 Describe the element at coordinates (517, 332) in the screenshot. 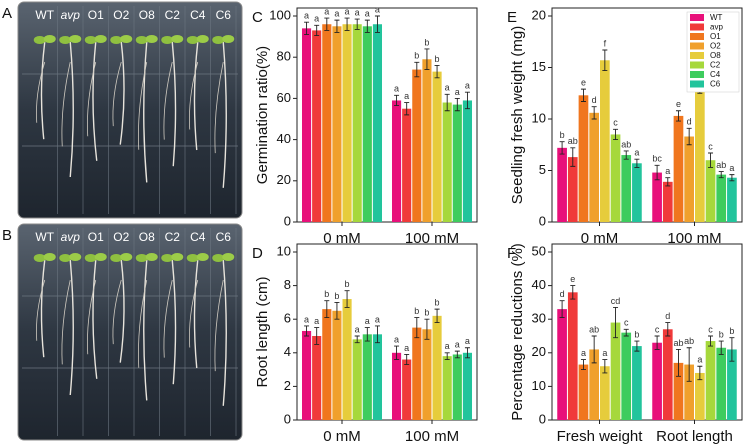

I see `y-axis-label: Percentage reductions (%)` at that location.